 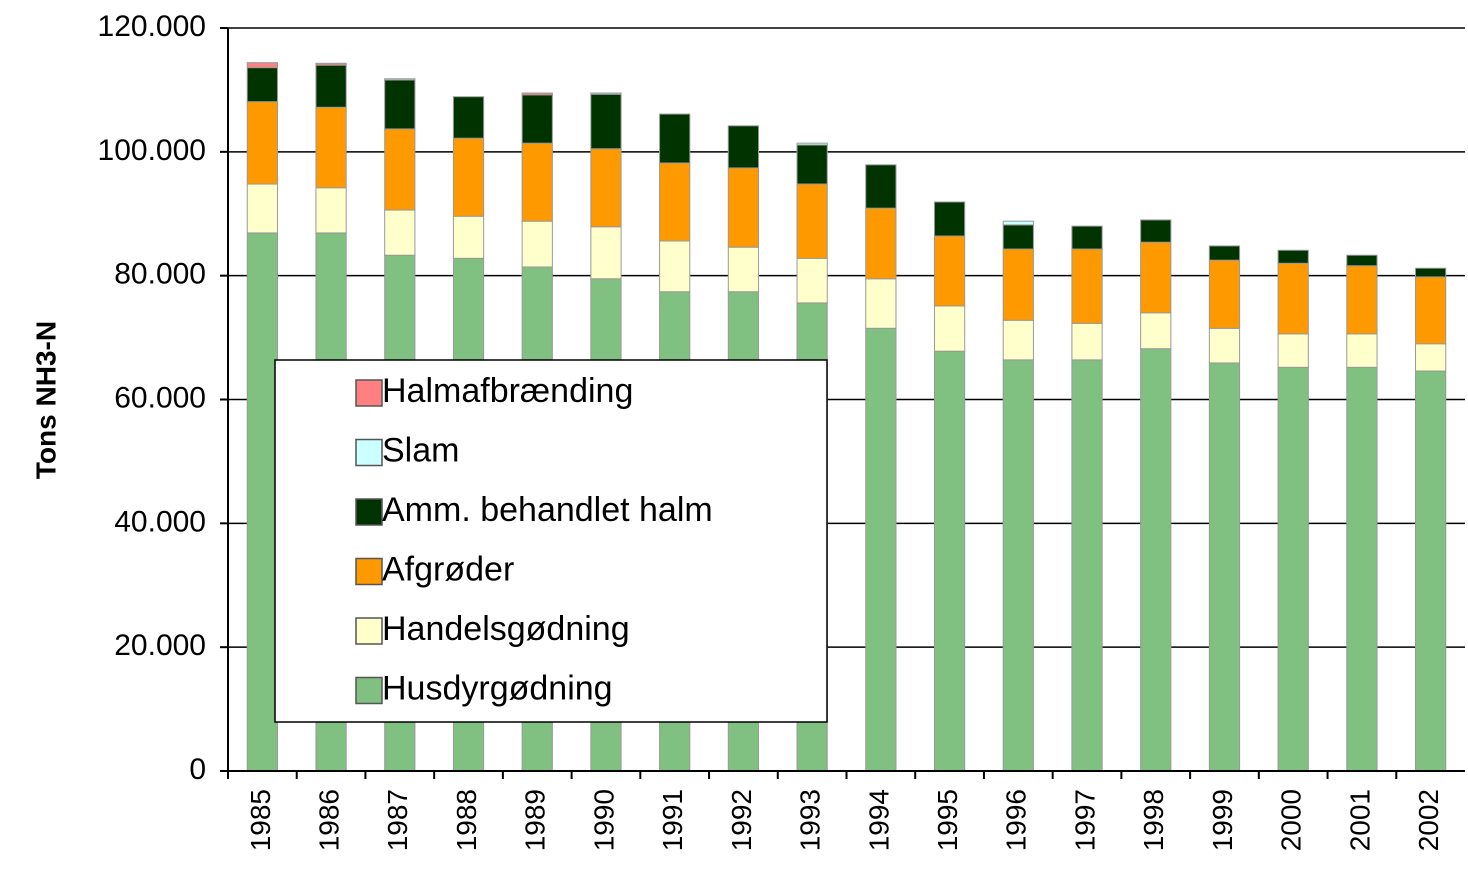 I want to click on x-tick-label: 2001, so click(x=1359, y=820).